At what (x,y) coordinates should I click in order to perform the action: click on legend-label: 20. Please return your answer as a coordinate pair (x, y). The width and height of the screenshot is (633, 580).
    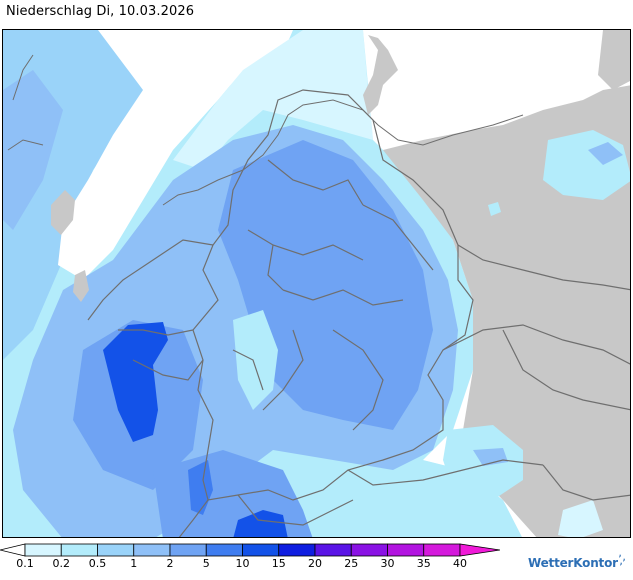
    Looking at the image, I should click on (315, 563).